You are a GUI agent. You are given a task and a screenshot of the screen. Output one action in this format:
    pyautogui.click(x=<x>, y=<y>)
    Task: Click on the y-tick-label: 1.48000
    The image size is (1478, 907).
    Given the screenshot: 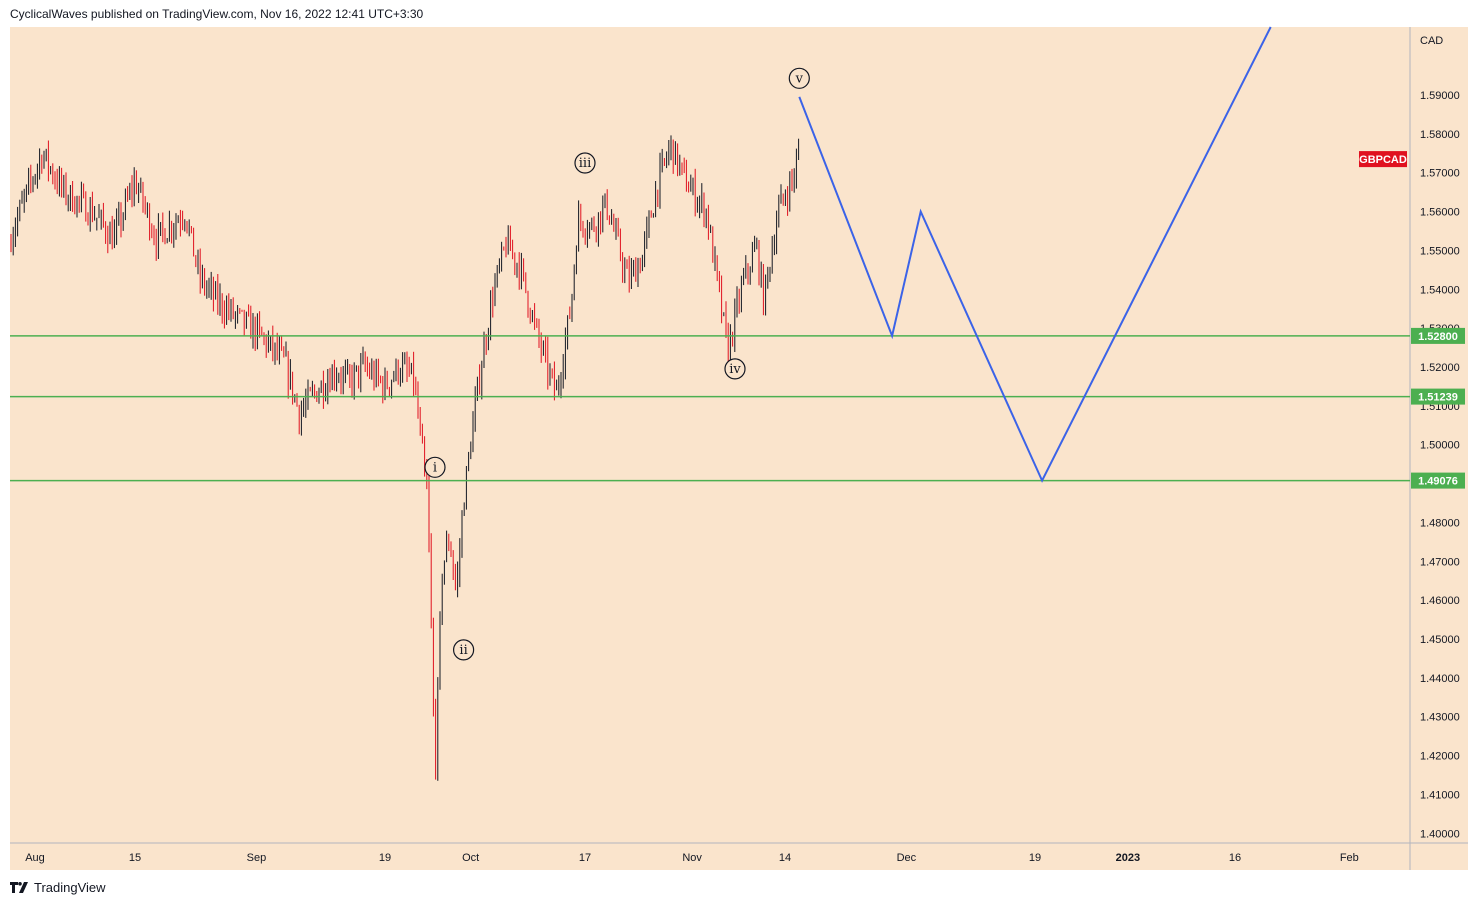 What is the action you would take?
    pyautogui.click(x=1440, y=523)
    